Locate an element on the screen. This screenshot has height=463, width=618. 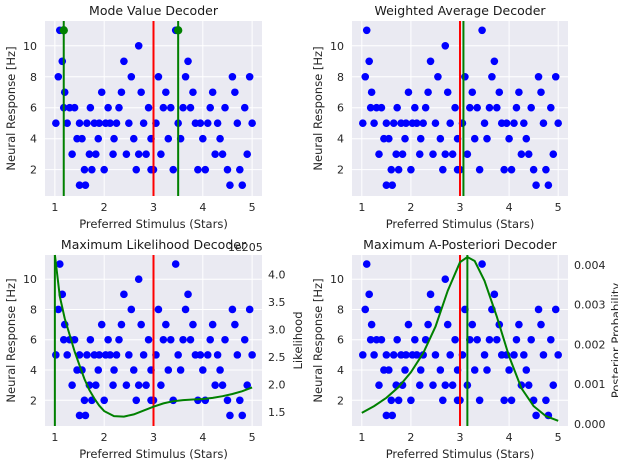
x-axis-label: Preferred Stimulus (Stars) is located at coordinates (460, 454).